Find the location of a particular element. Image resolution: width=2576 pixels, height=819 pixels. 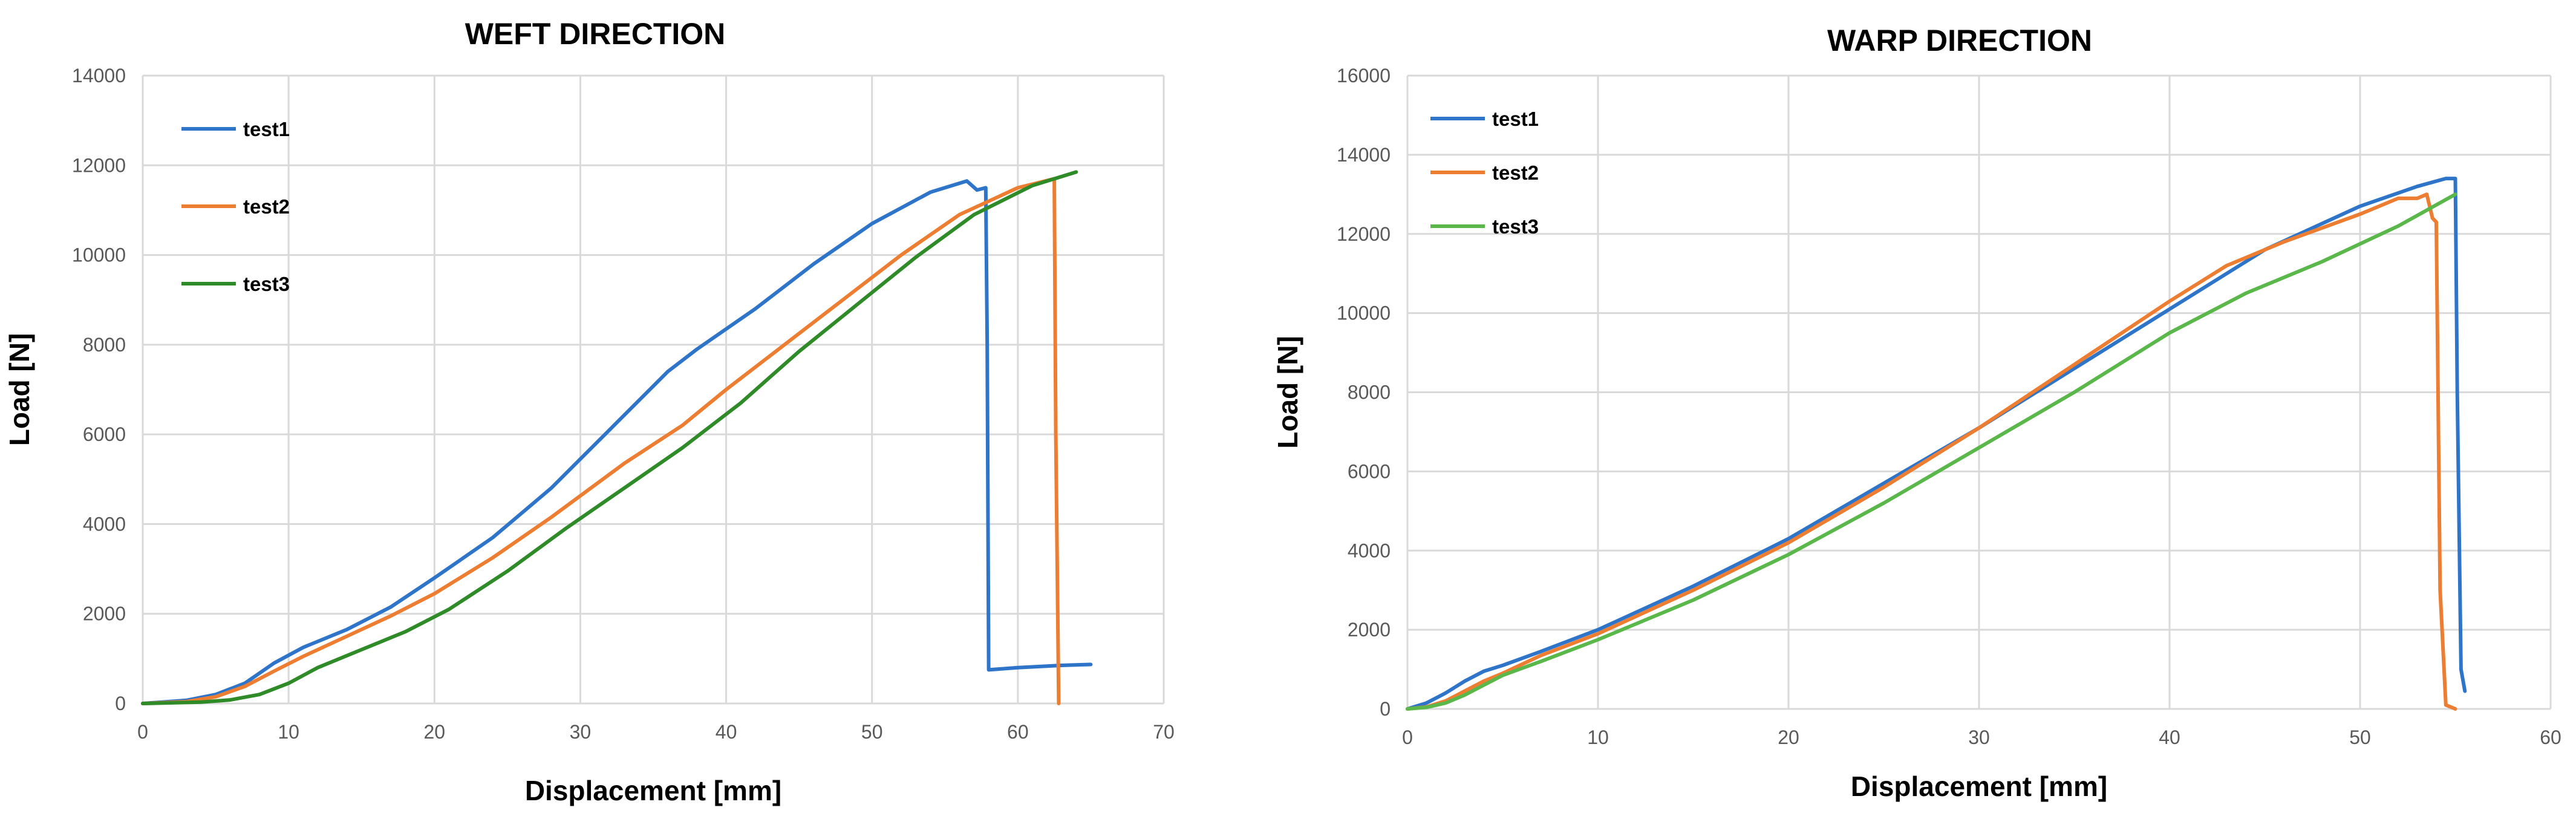

chart-title: WEFT DIRECTION is located at coordinates (595, 34).